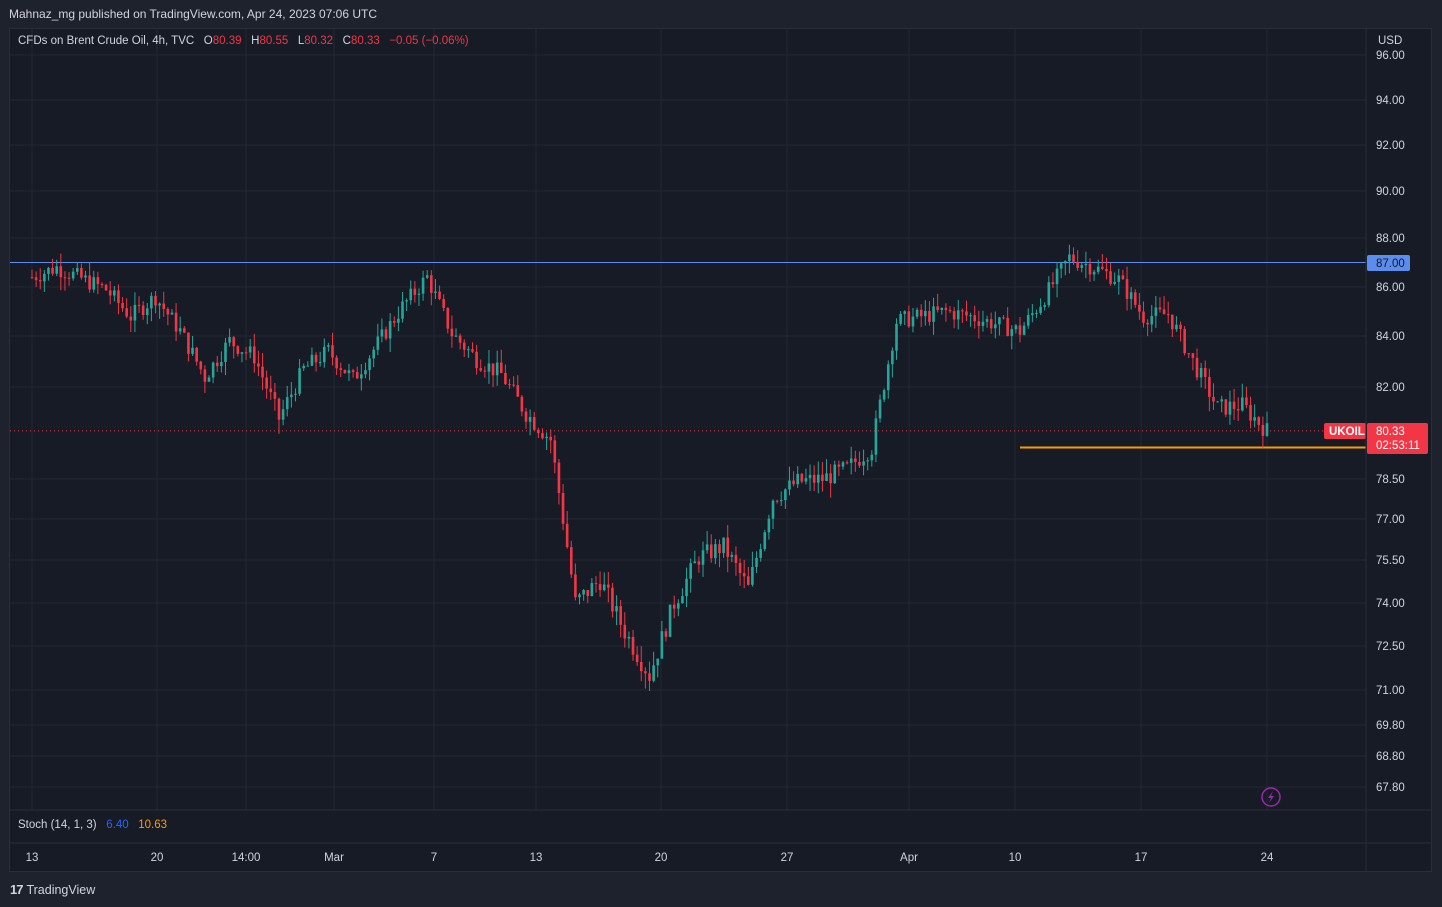 Image resolution: width=1442 pixels, height=907 pixels. I want to click on brand: 17 TradingView, so click(52, 889).